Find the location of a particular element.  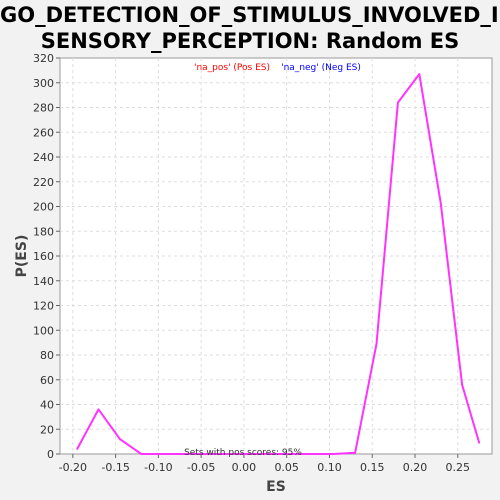

y-tick-label: 260 is located at coordinates (43, 132).